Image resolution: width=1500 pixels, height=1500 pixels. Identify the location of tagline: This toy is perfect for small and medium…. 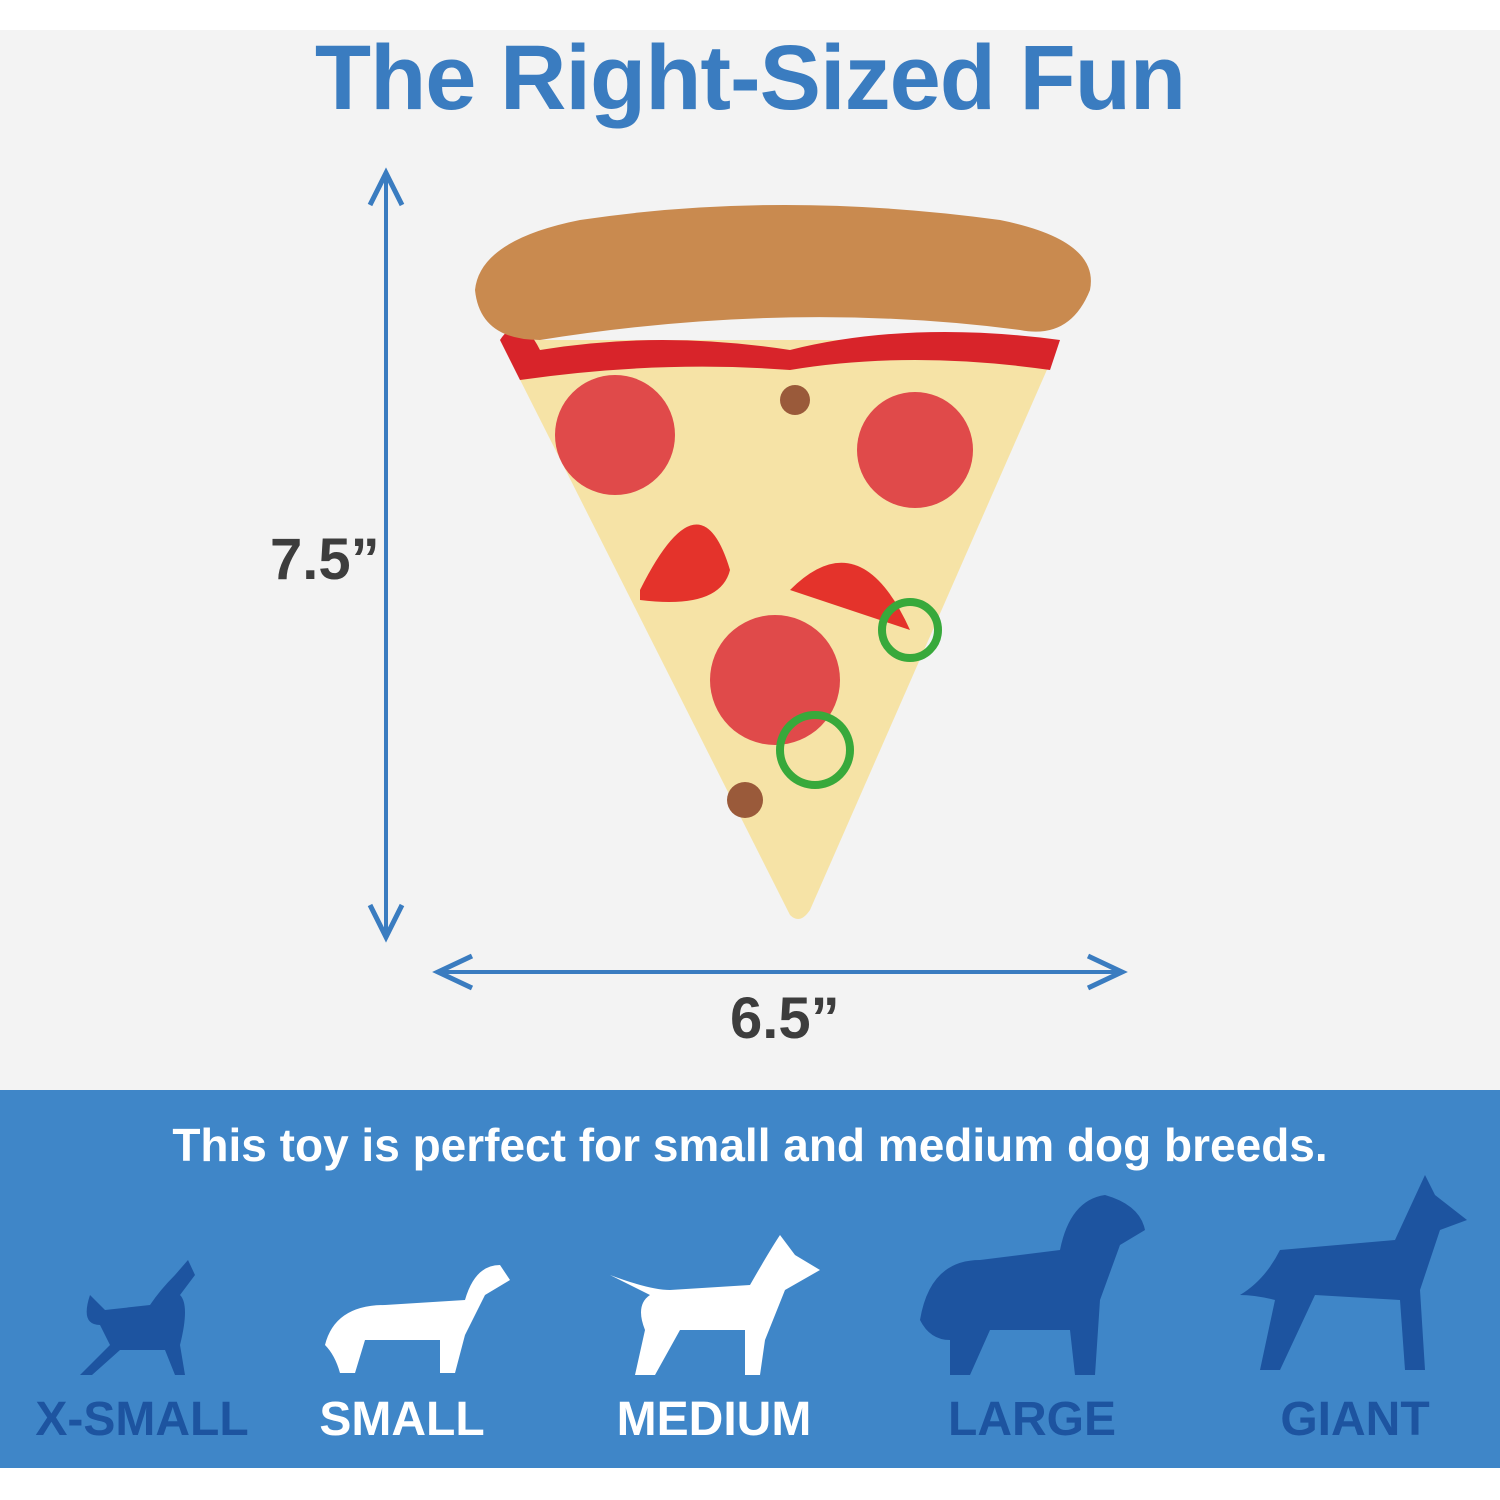
(750, 1145).